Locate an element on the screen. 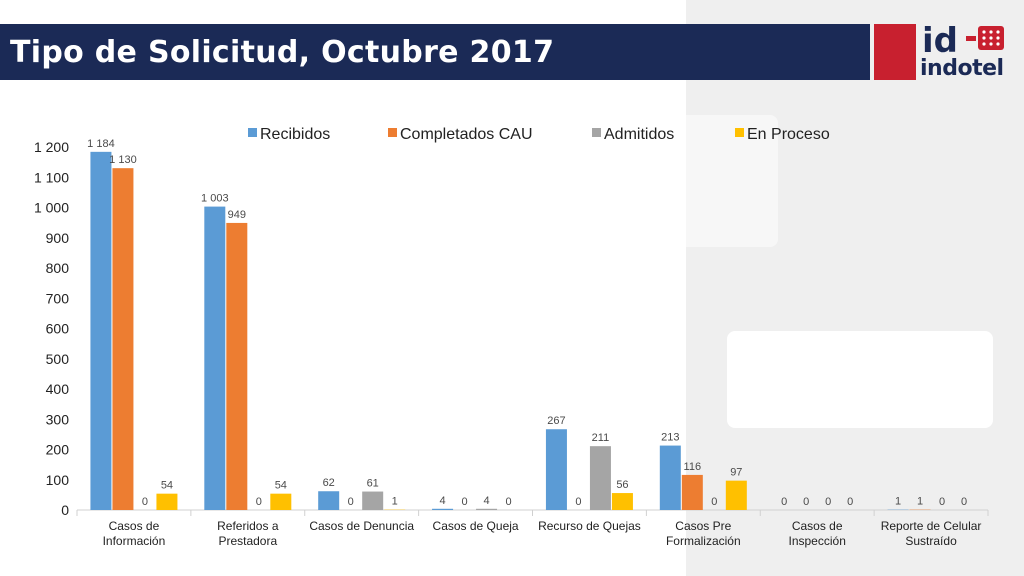 This screenshot has width=1024, height=576. y-tick-label: 800 is located at coordinates (58, 268).